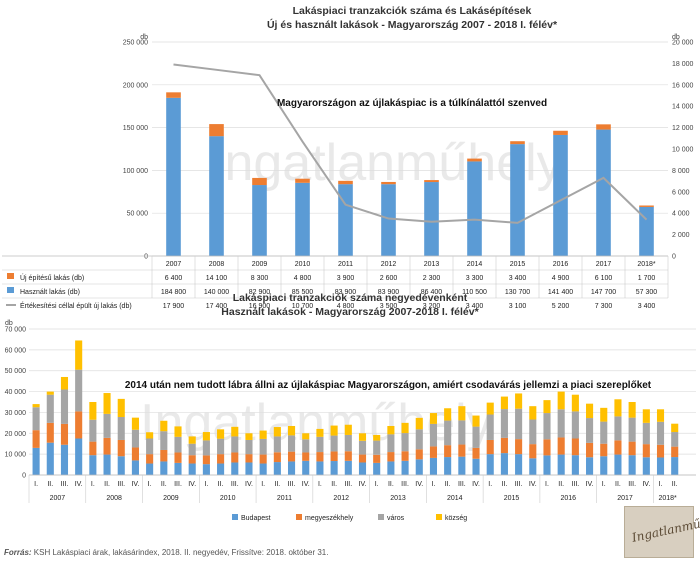  I want to click on bottom-year-label: 2007, so click(58, 498).